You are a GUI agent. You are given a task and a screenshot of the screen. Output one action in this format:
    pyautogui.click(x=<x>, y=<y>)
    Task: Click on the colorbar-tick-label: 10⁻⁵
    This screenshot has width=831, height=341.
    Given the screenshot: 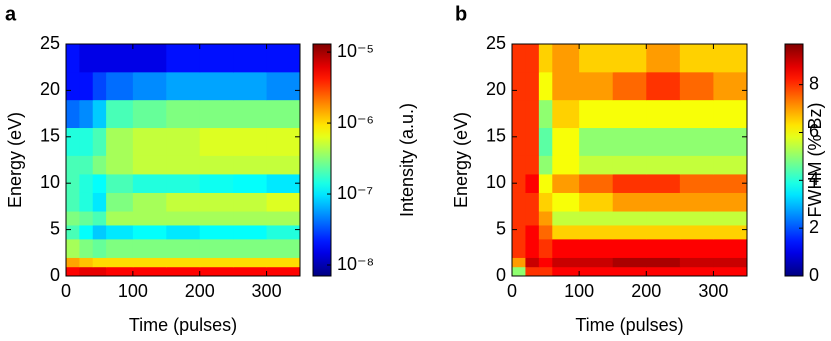 What is the action you would take?
    pyautogui.click(x=355, y=51)
    